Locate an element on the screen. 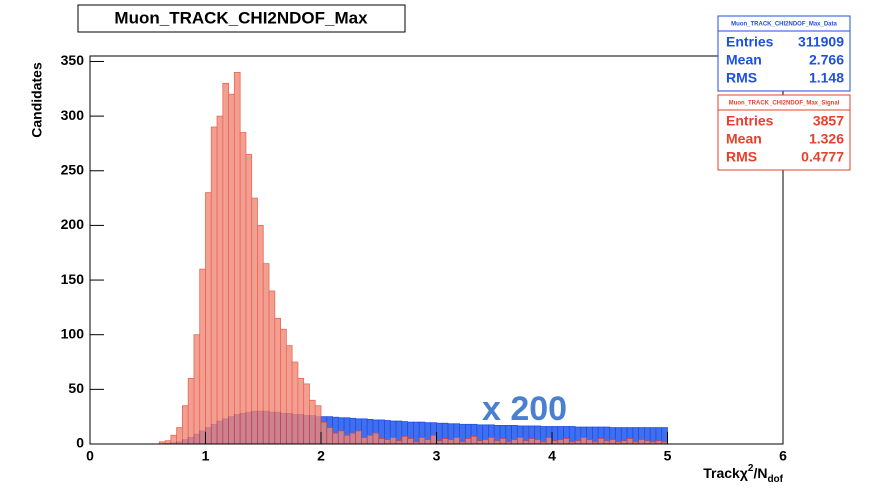 The width and height of the screenshot is (876, 493). y-axis-label: Candidates is located at coordinates (37, 100).